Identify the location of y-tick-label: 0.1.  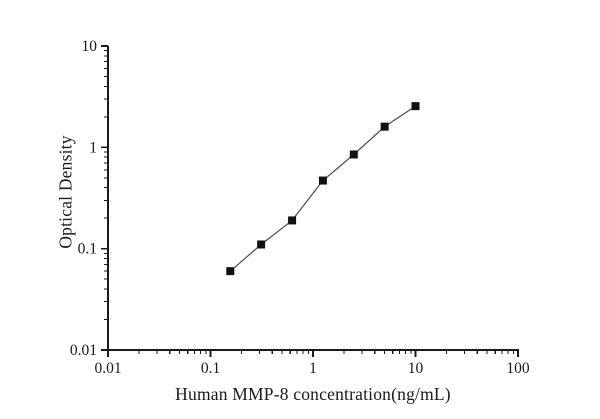
(87, 249).